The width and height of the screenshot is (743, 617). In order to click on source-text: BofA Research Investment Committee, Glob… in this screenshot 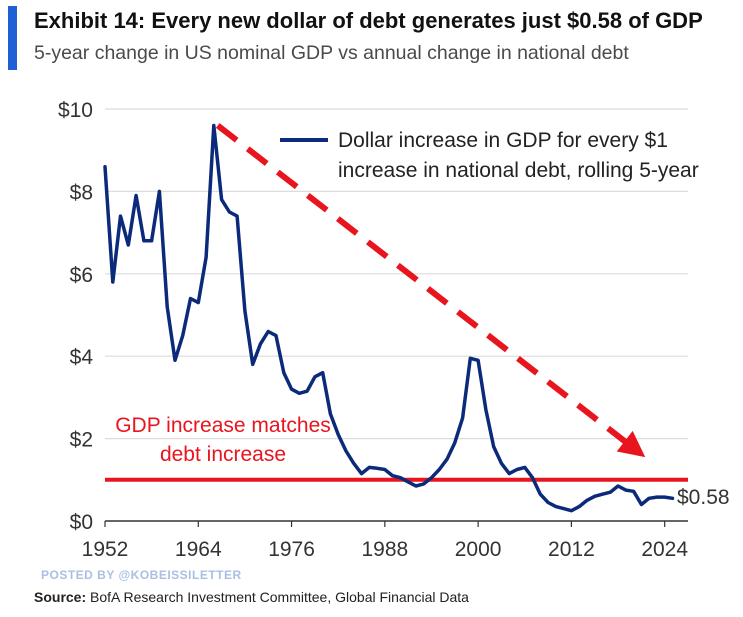, I will do `click(277, 597)`.